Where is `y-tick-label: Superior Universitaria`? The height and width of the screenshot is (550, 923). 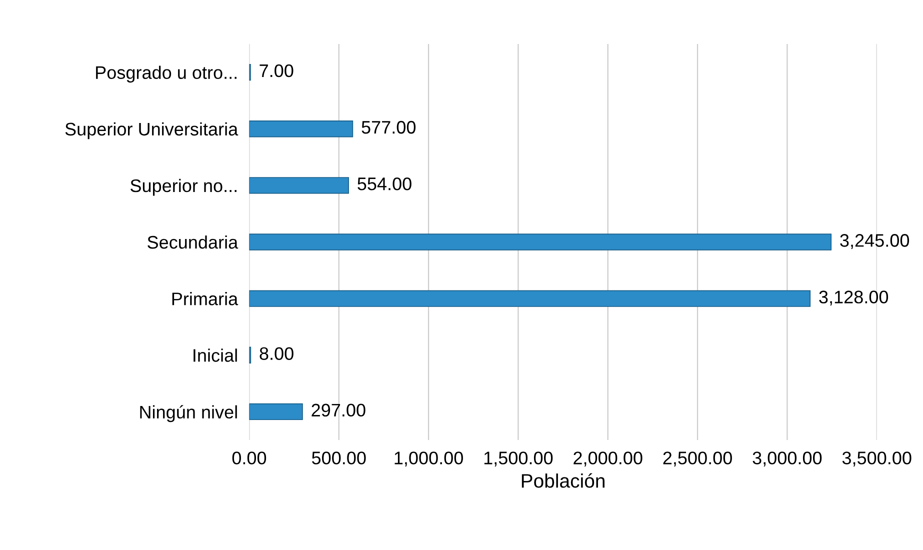 y-tick-label: Superior Universitaria is located at coordinates (151, 131).